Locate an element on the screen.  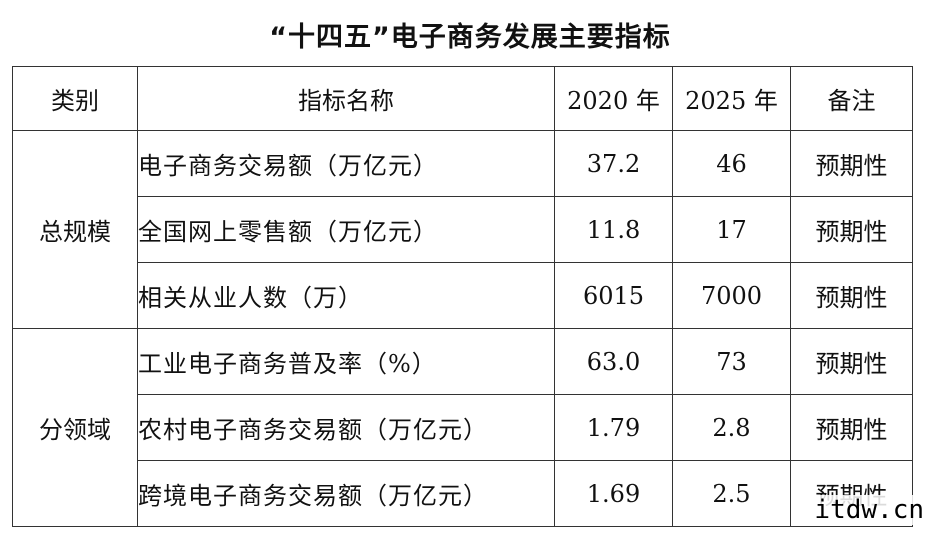
value-2025-cell: 7000 is located at coordinates (731, 295).